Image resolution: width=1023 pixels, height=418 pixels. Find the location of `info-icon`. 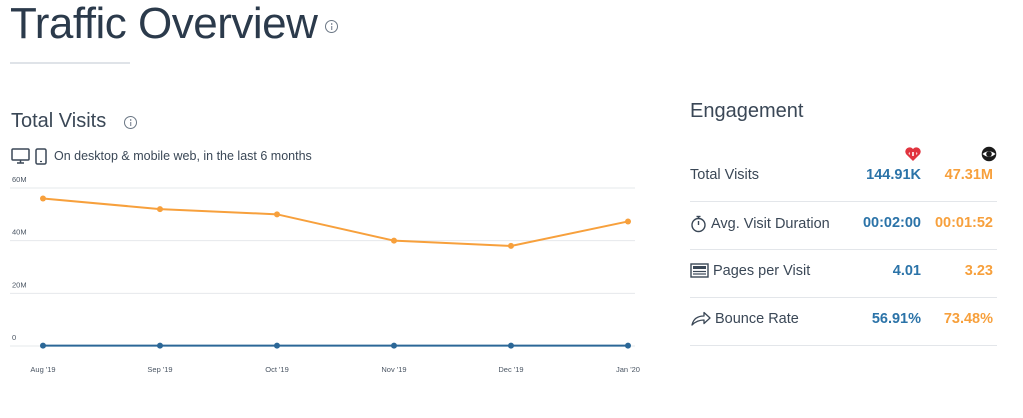

info-icon is located at coordinates (331, 26).